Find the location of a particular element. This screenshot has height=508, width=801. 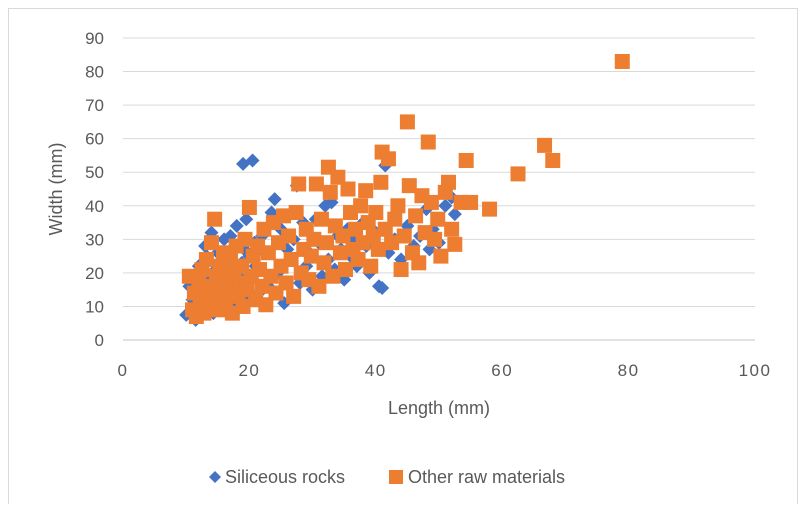

x-tick-label: 60 is located at coordinates (502, 370).